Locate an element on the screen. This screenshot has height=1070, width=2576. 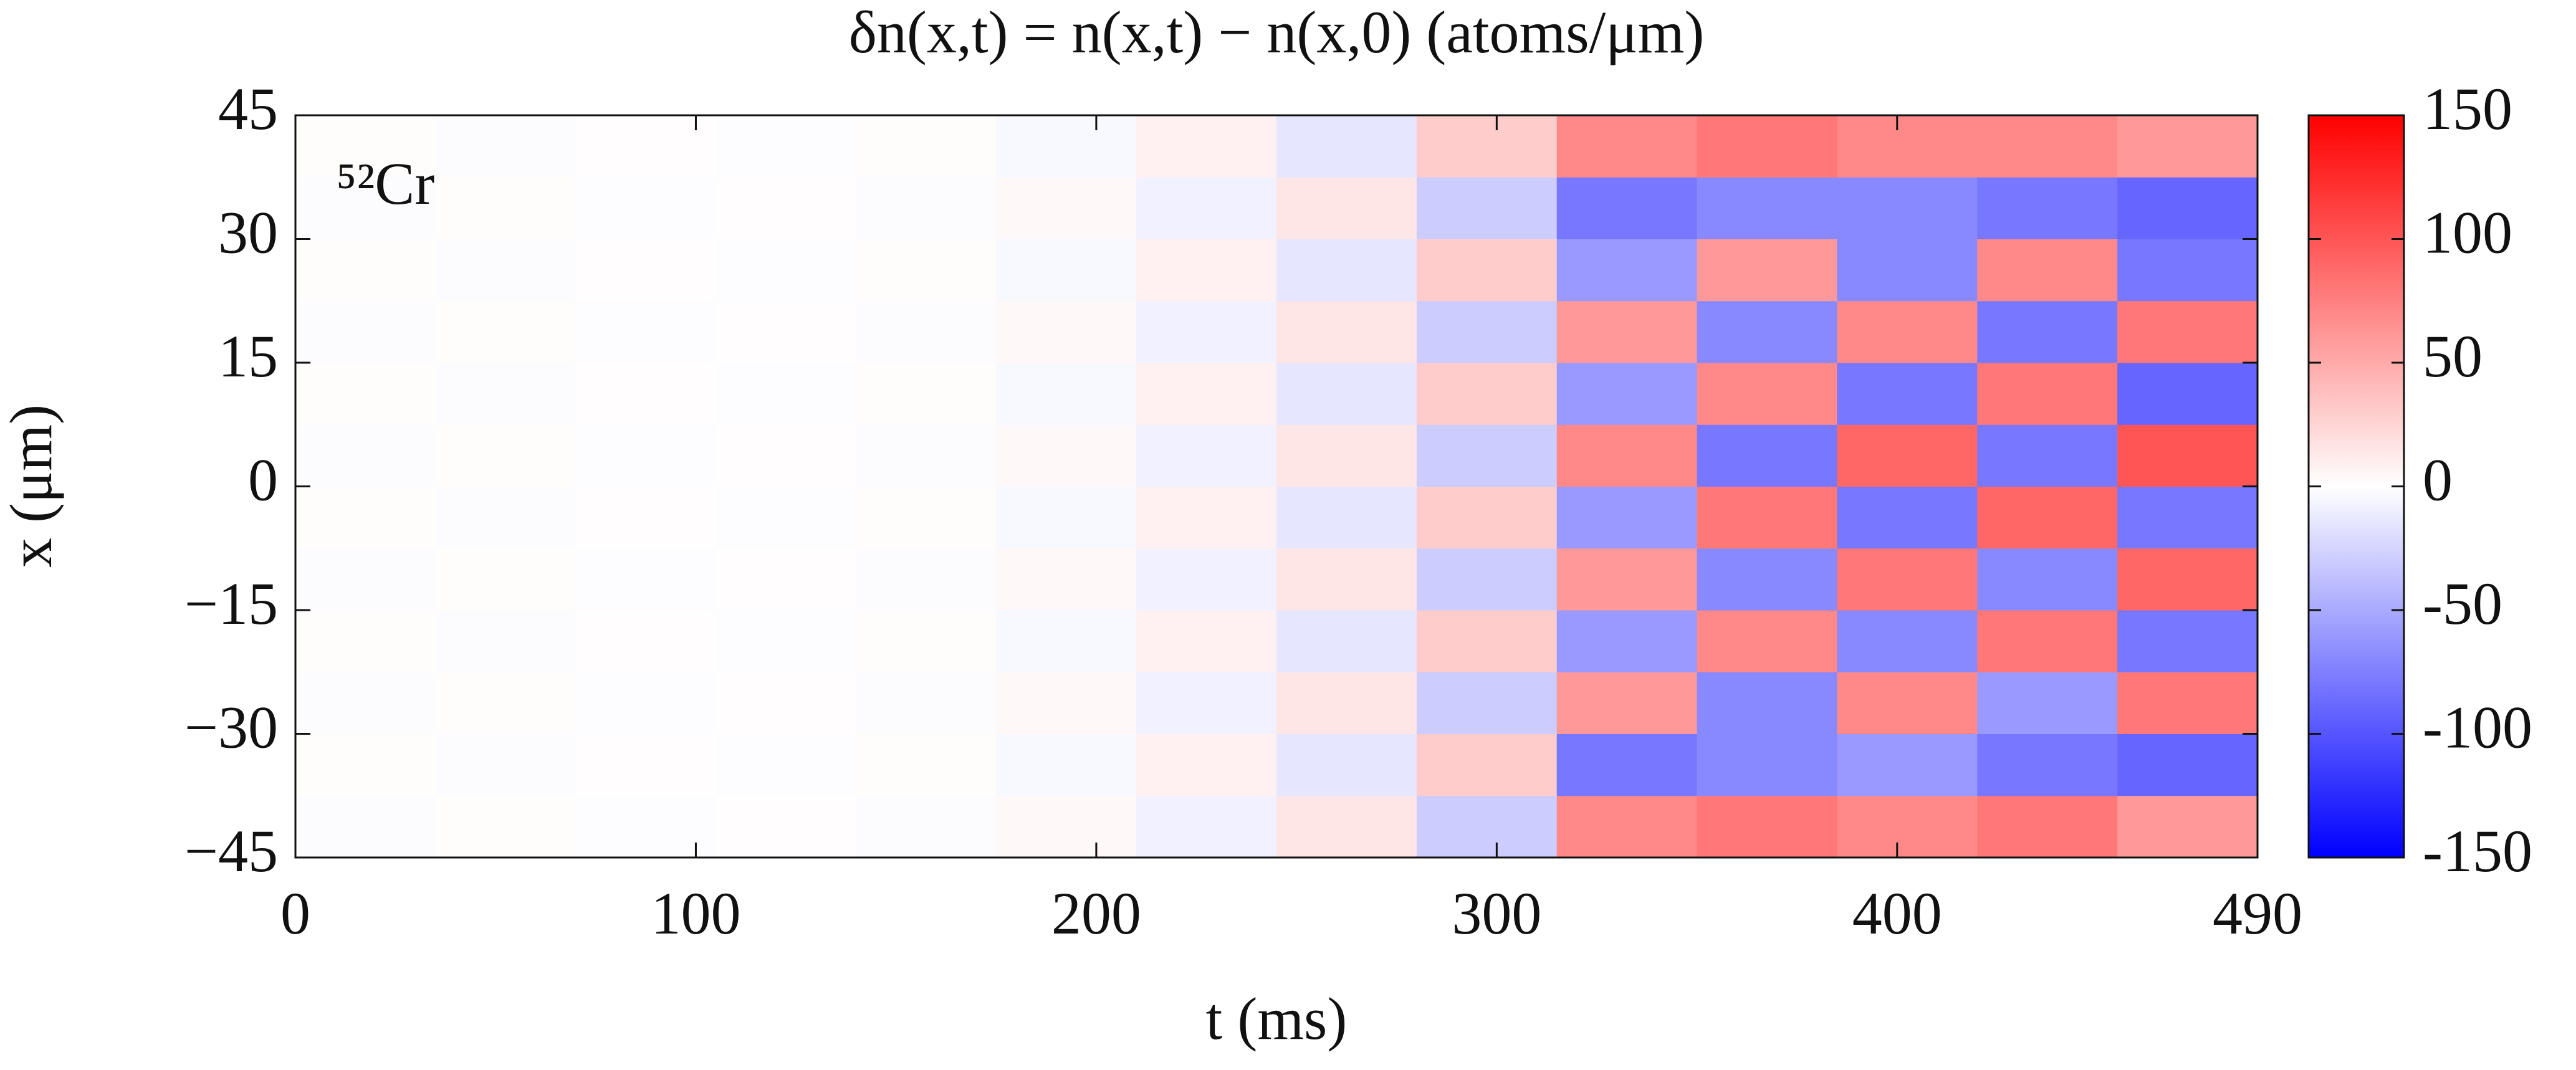
x-tick-label: 300 is located at coordinates (1497, 913).